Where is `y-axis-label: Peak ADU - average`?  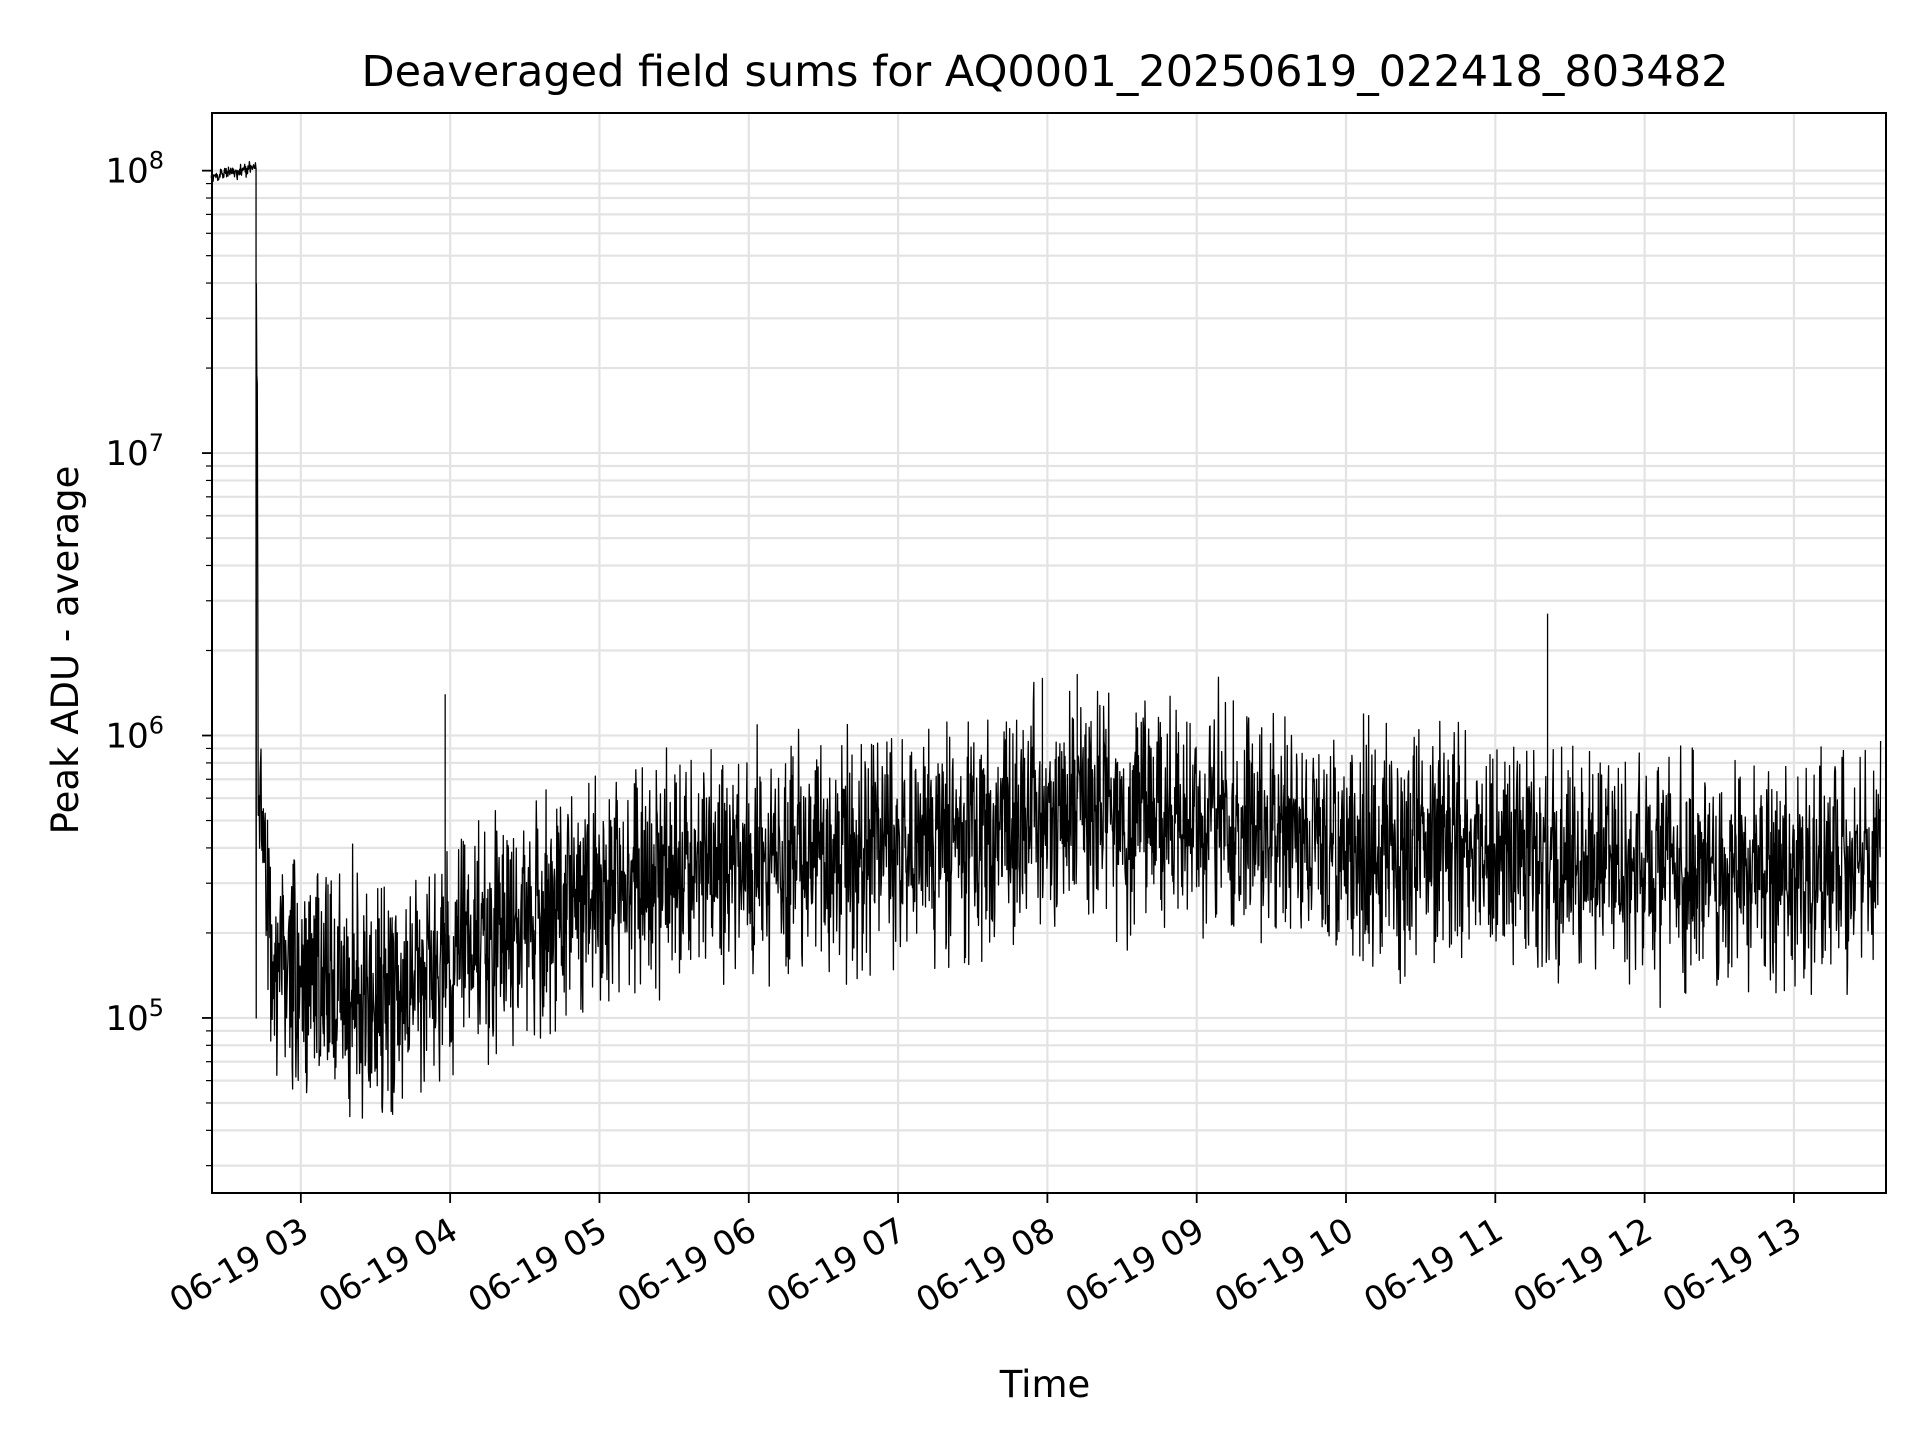 y-axis-label: Peak ADU - average is located at coordinates (65, 650).